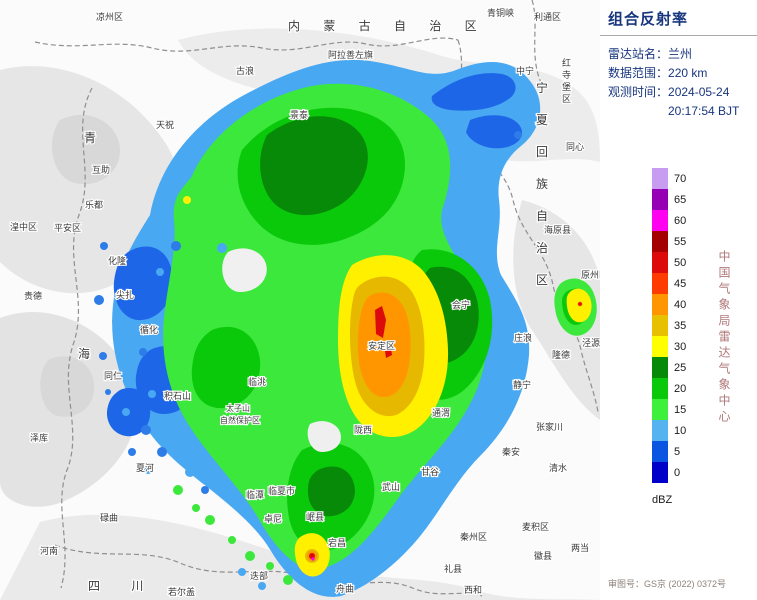  What do you see at coordinates (39, 437) in the screenshot?
I see `map-label: 泽库` at bounding box center [39, 437].